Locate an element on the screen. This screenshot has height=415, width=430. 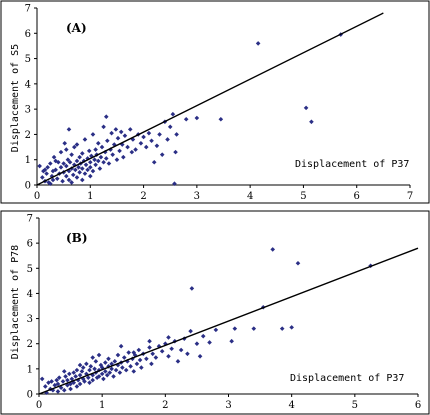
panel-a-x-axis-title: Displacement of P37 is located at coordinates (352, 164).